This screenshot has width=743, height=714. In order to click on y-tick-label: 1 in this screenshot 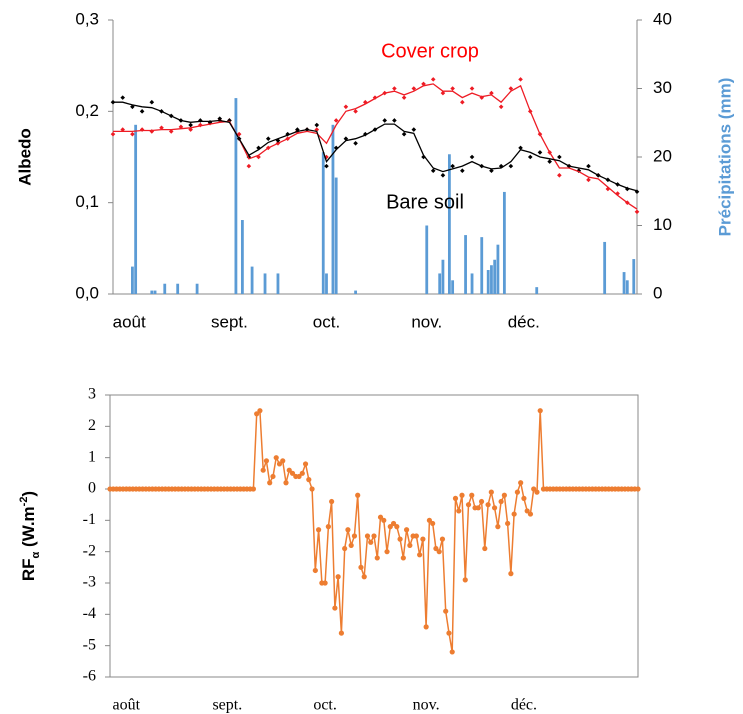, I will do `click(92, 456)`.